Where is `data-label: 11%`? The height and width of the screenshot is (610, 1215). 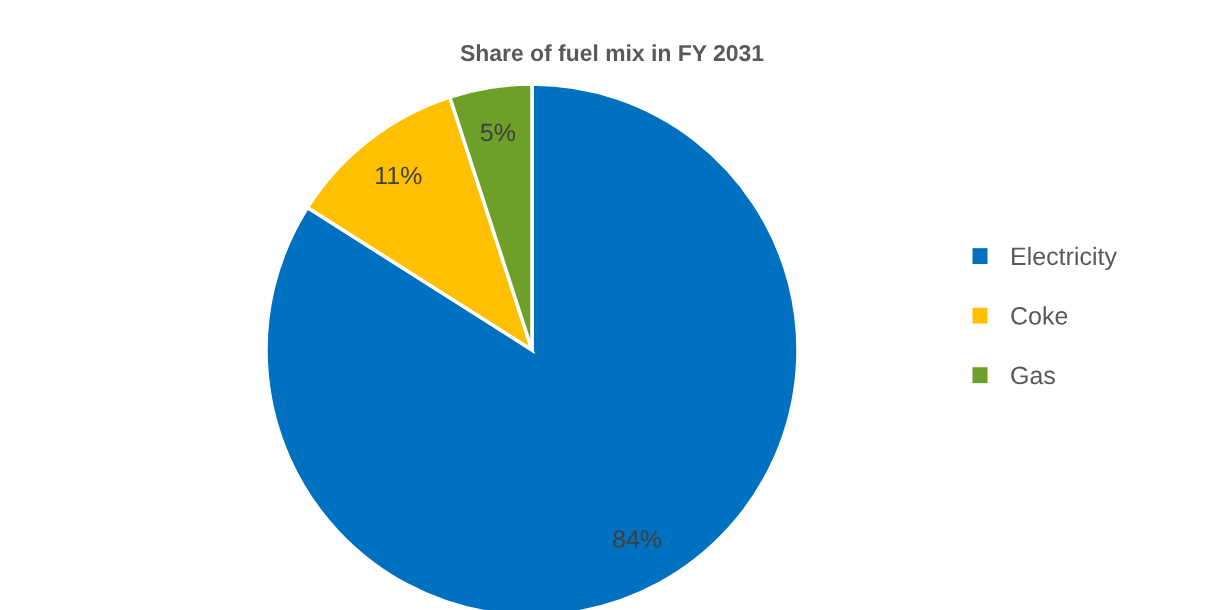
data-label: 11% is located at coordinates (399, 175).